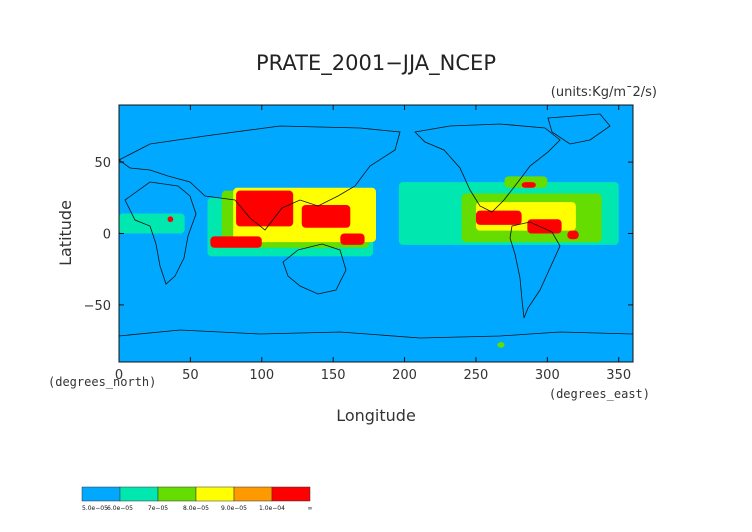 The image size is (752, 532). Describe the element at coordinates (95, 508) in the screenshot. I see `colorbar-label-0: 5.0e−05` at that location.